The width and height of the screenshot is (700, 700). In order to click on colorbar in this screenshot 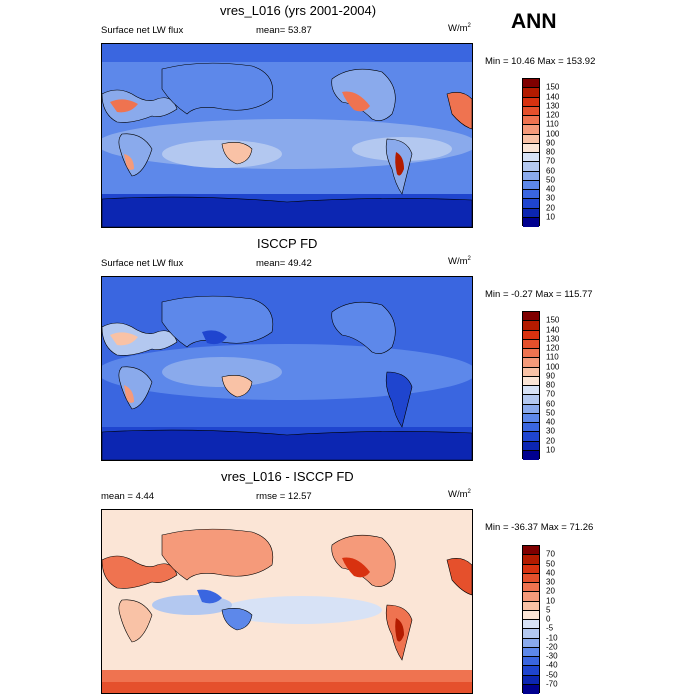, I will do `click(531, 385)`.